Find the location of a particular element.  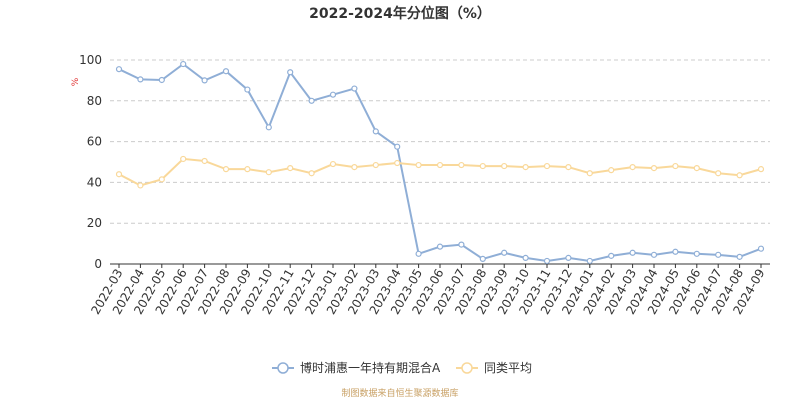

legend-item-0: 博时浦惠一年持有期混合A is located at coordinates (356, 367).